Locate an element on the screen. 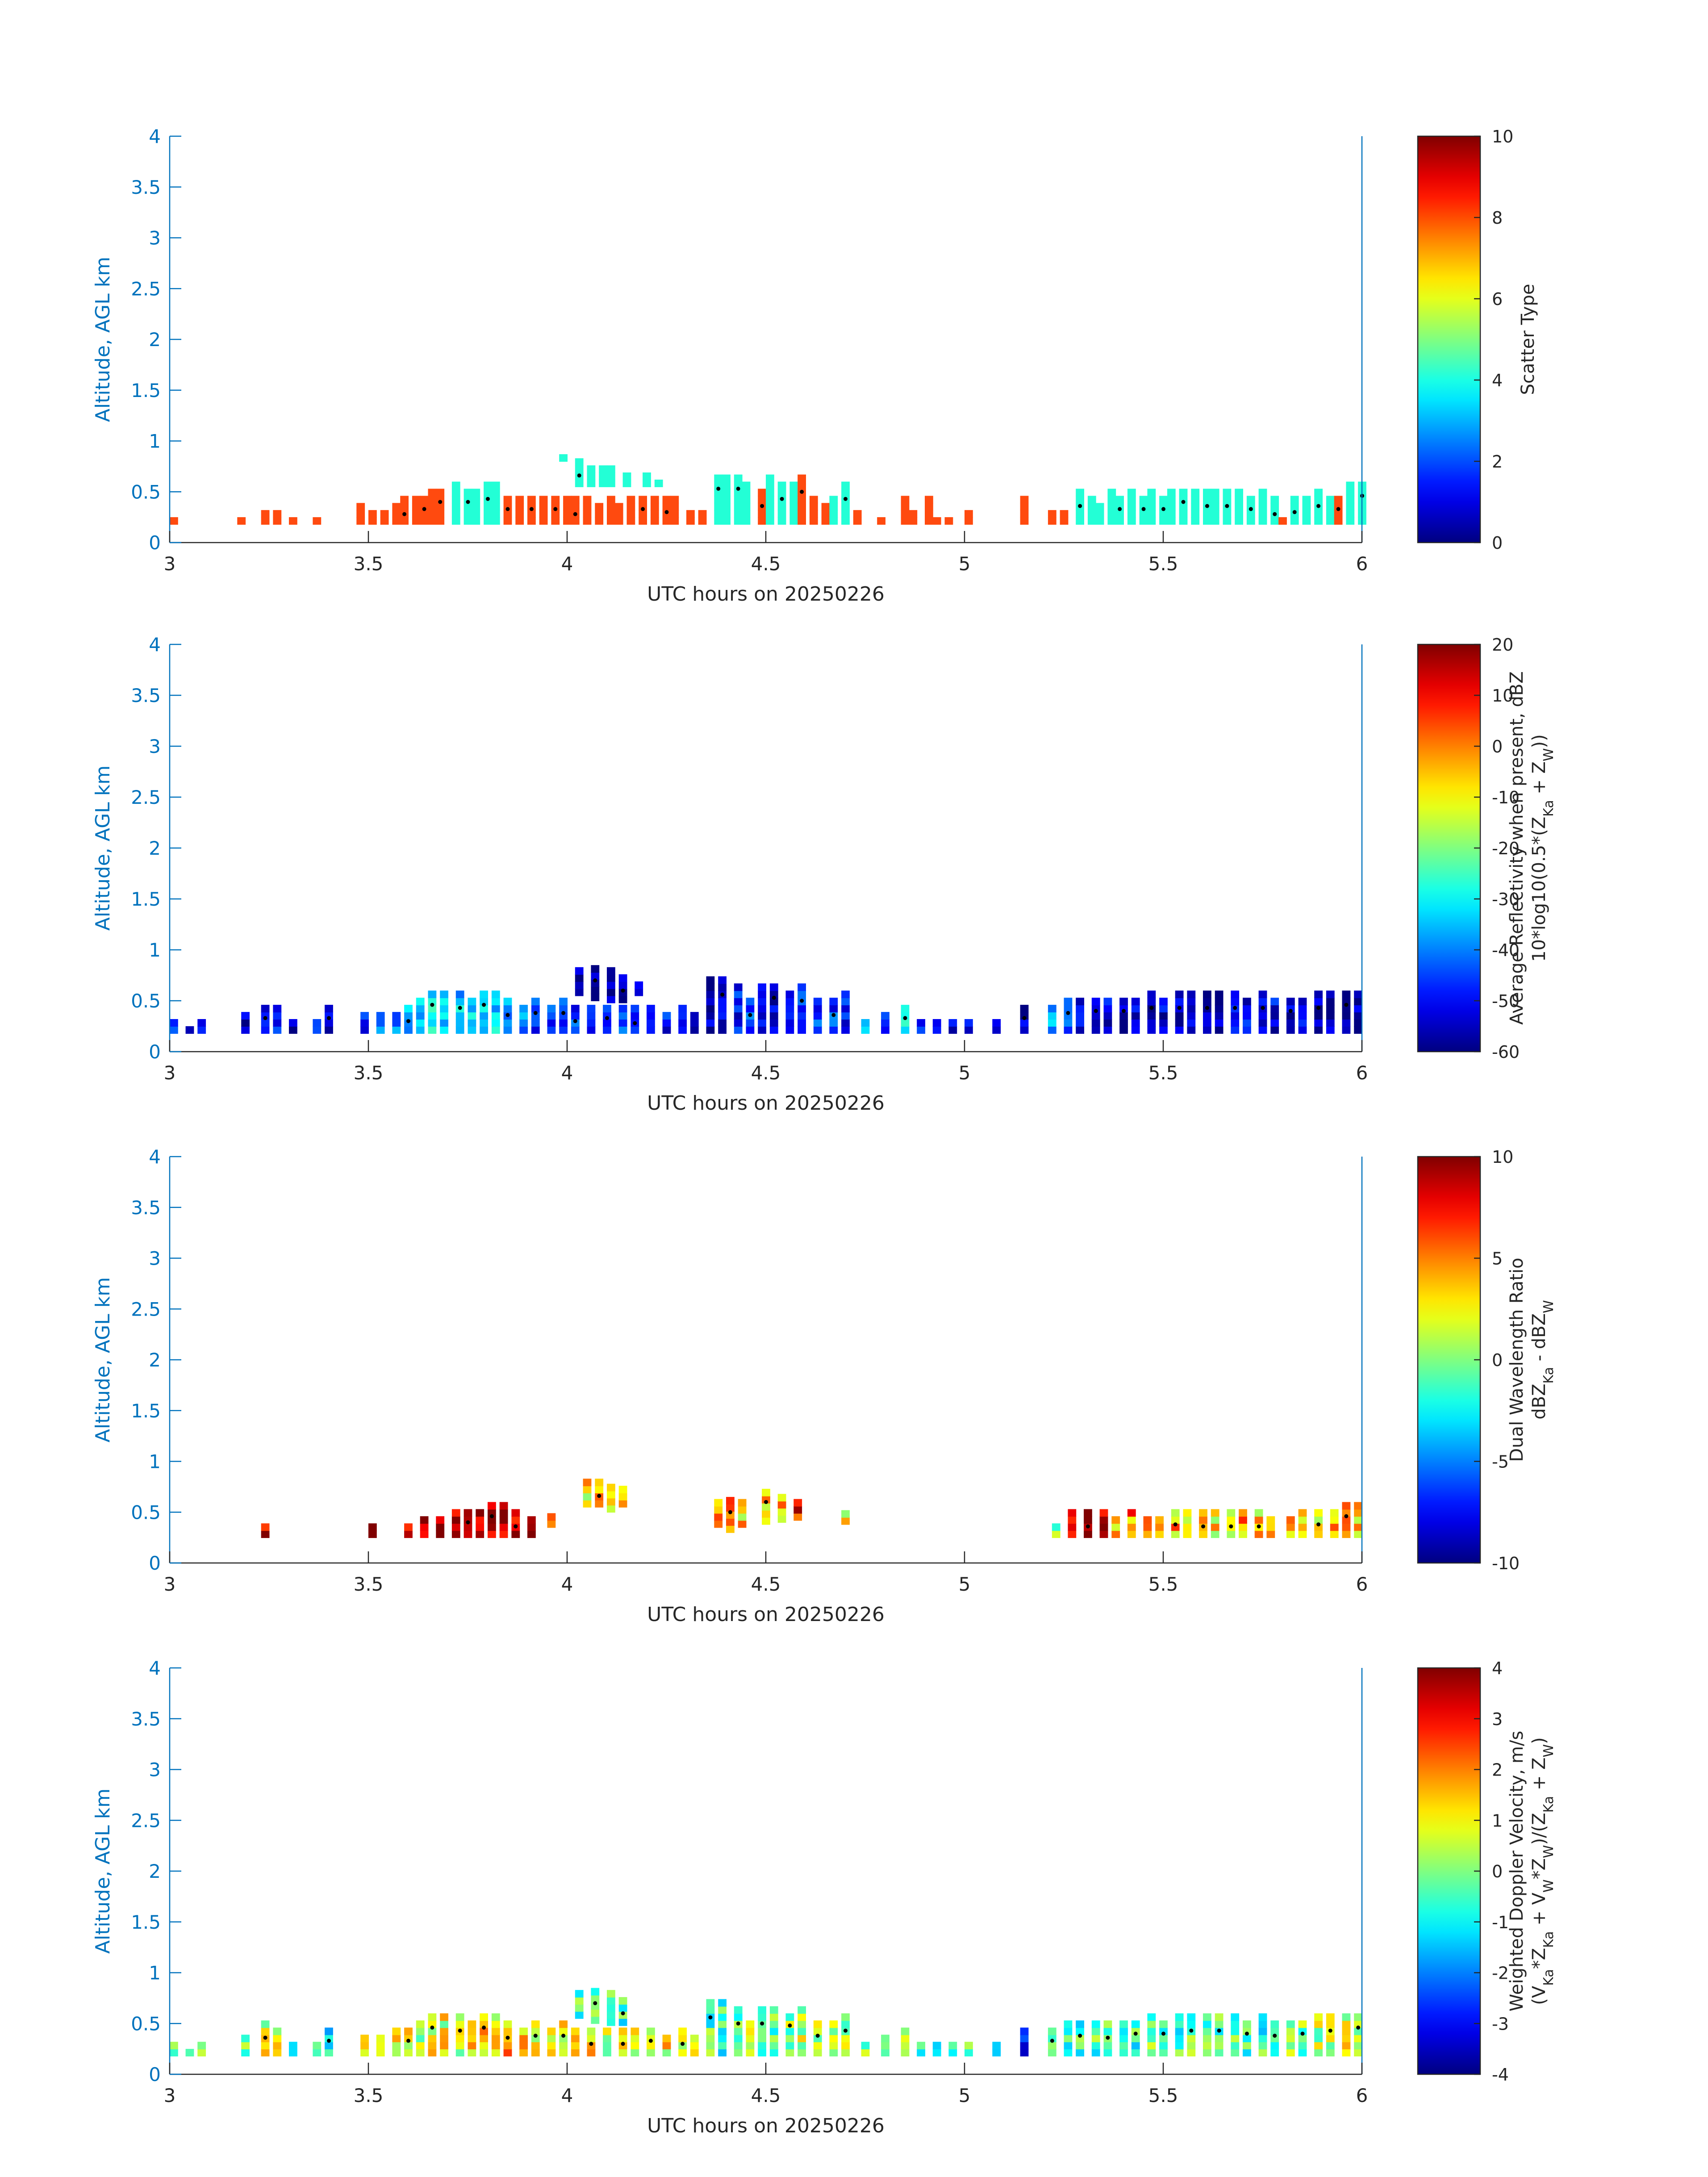 The width and height of the screenshot is (1708, 2177). y-tick-label: 2.5 is located at coordinates (146, 1820).